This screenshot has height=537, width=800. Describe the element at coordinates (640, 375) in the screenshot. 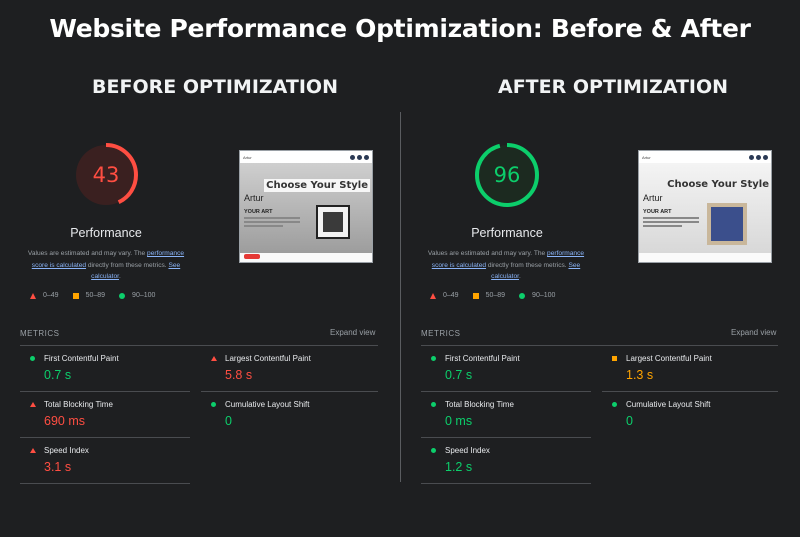

I see `metric-value: 1.3 s` at that location.